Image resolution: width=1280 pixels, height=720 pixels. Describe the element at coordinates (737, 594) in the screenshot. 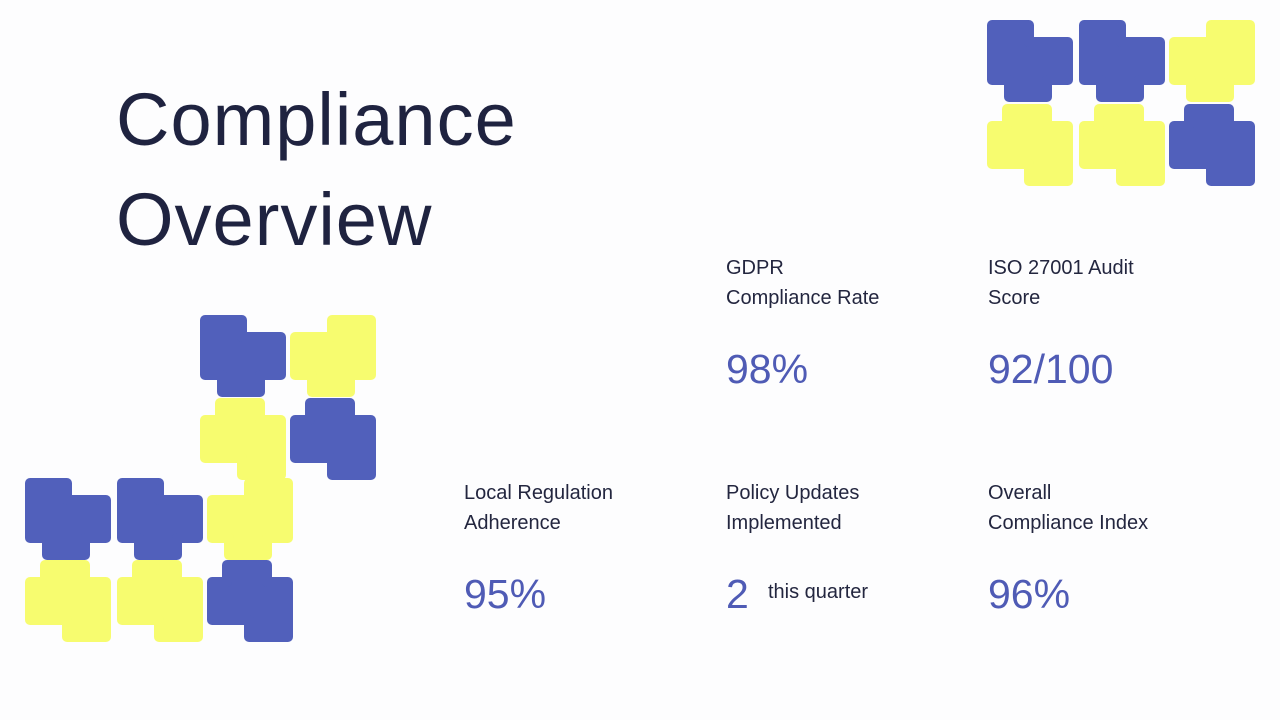

I see `stat-value: 2` at that location.